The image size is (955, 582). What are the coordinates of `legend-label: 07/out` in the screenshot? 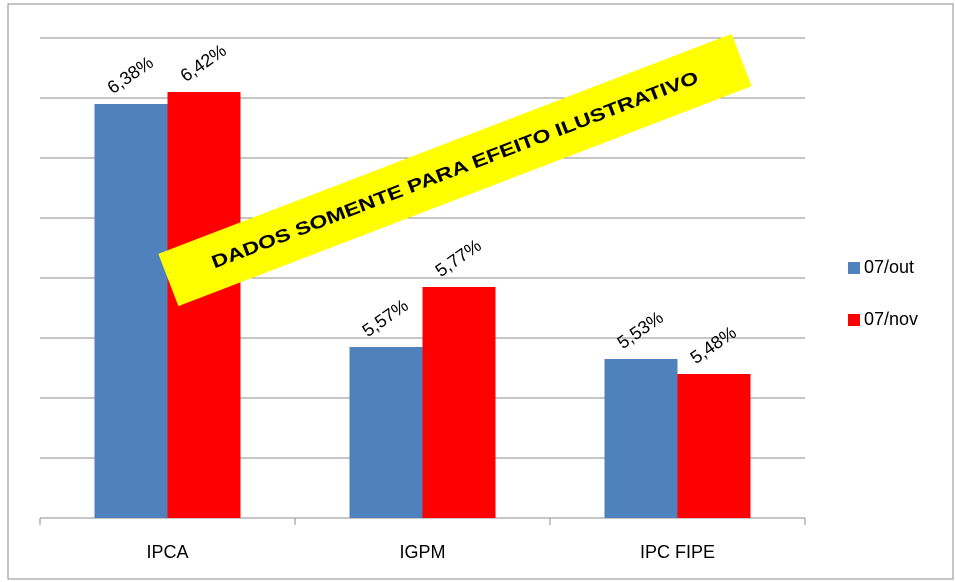 It's located at (889, 267).